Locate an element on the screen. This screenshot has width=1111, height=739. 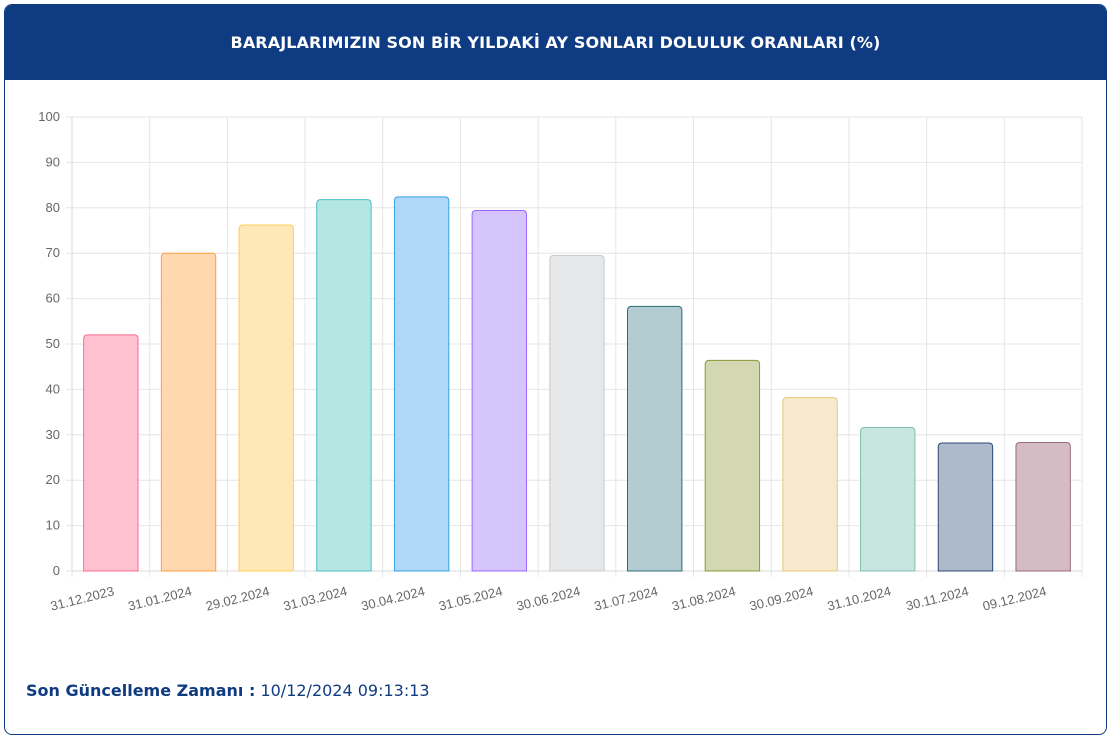
x-tick-label: 30.06.2024 is located at coordinates (548, 598).